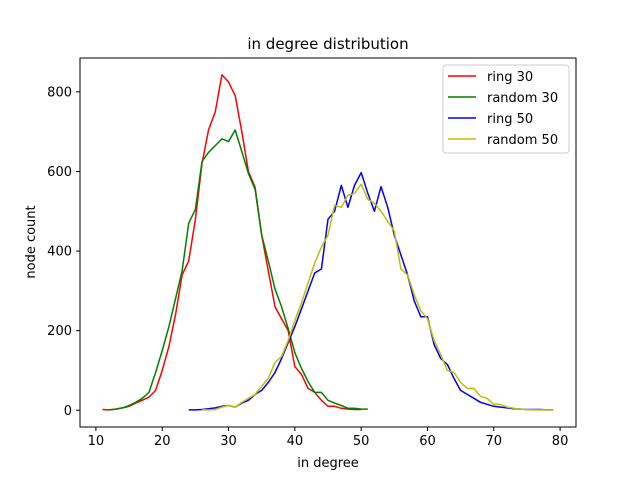 The image size is (640, 480). Describe the element at coordinates (96, 441) in the screenshot. I see `x-tick-label: 10` at that location.